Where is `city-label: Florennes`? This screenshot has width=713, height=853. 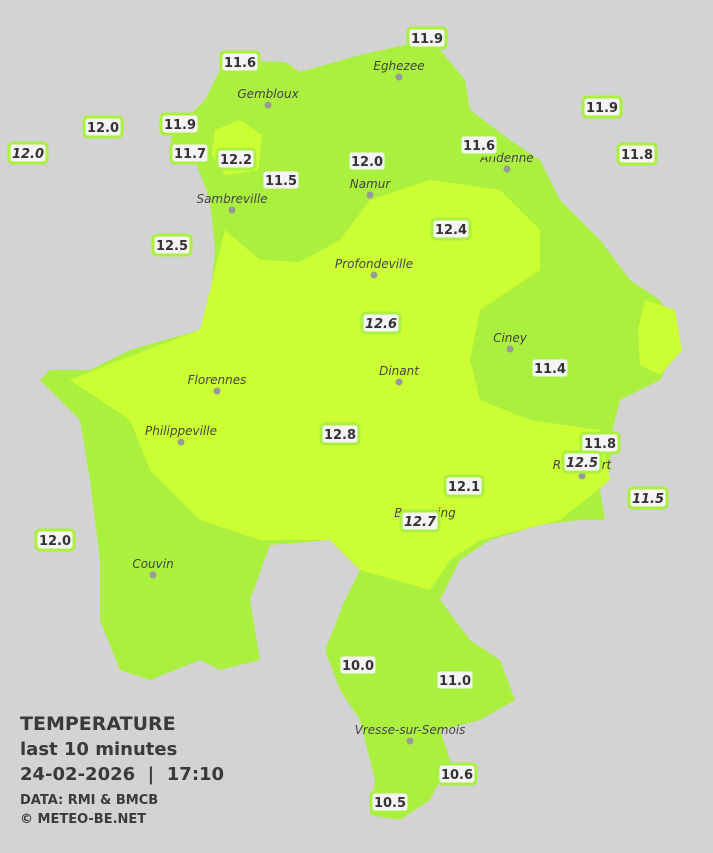 city-label: Florennes is located at coordinates (217, 380).